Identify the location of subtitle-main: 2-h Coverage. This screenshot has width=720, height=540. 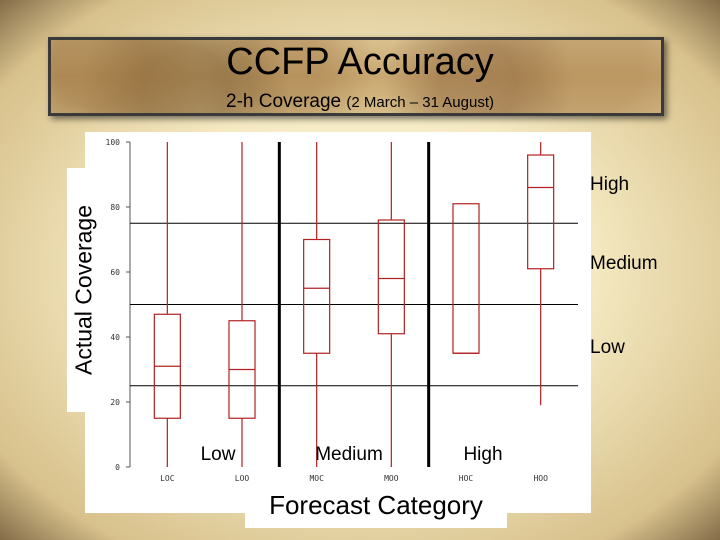
(284, 101).